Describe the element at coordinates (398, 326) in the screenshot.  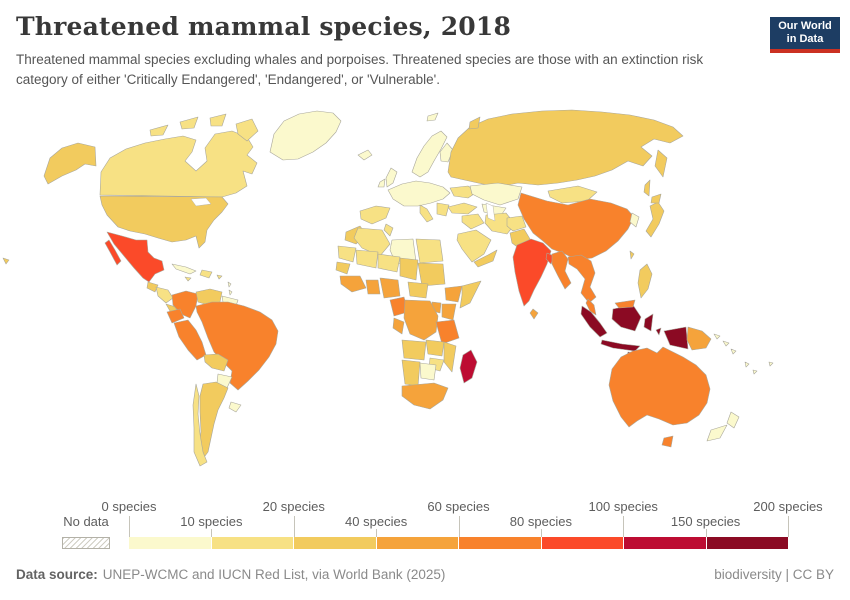
I see `country-gabon_congo` at that location.